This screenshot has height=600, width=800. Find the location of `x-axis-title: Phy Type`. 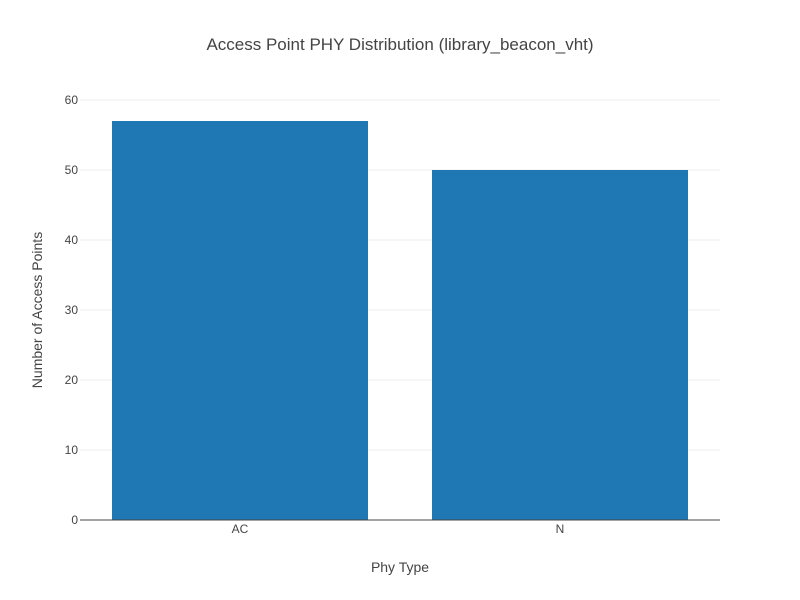

x-axis-title: Phy Type is located at coordinates (400, 567).